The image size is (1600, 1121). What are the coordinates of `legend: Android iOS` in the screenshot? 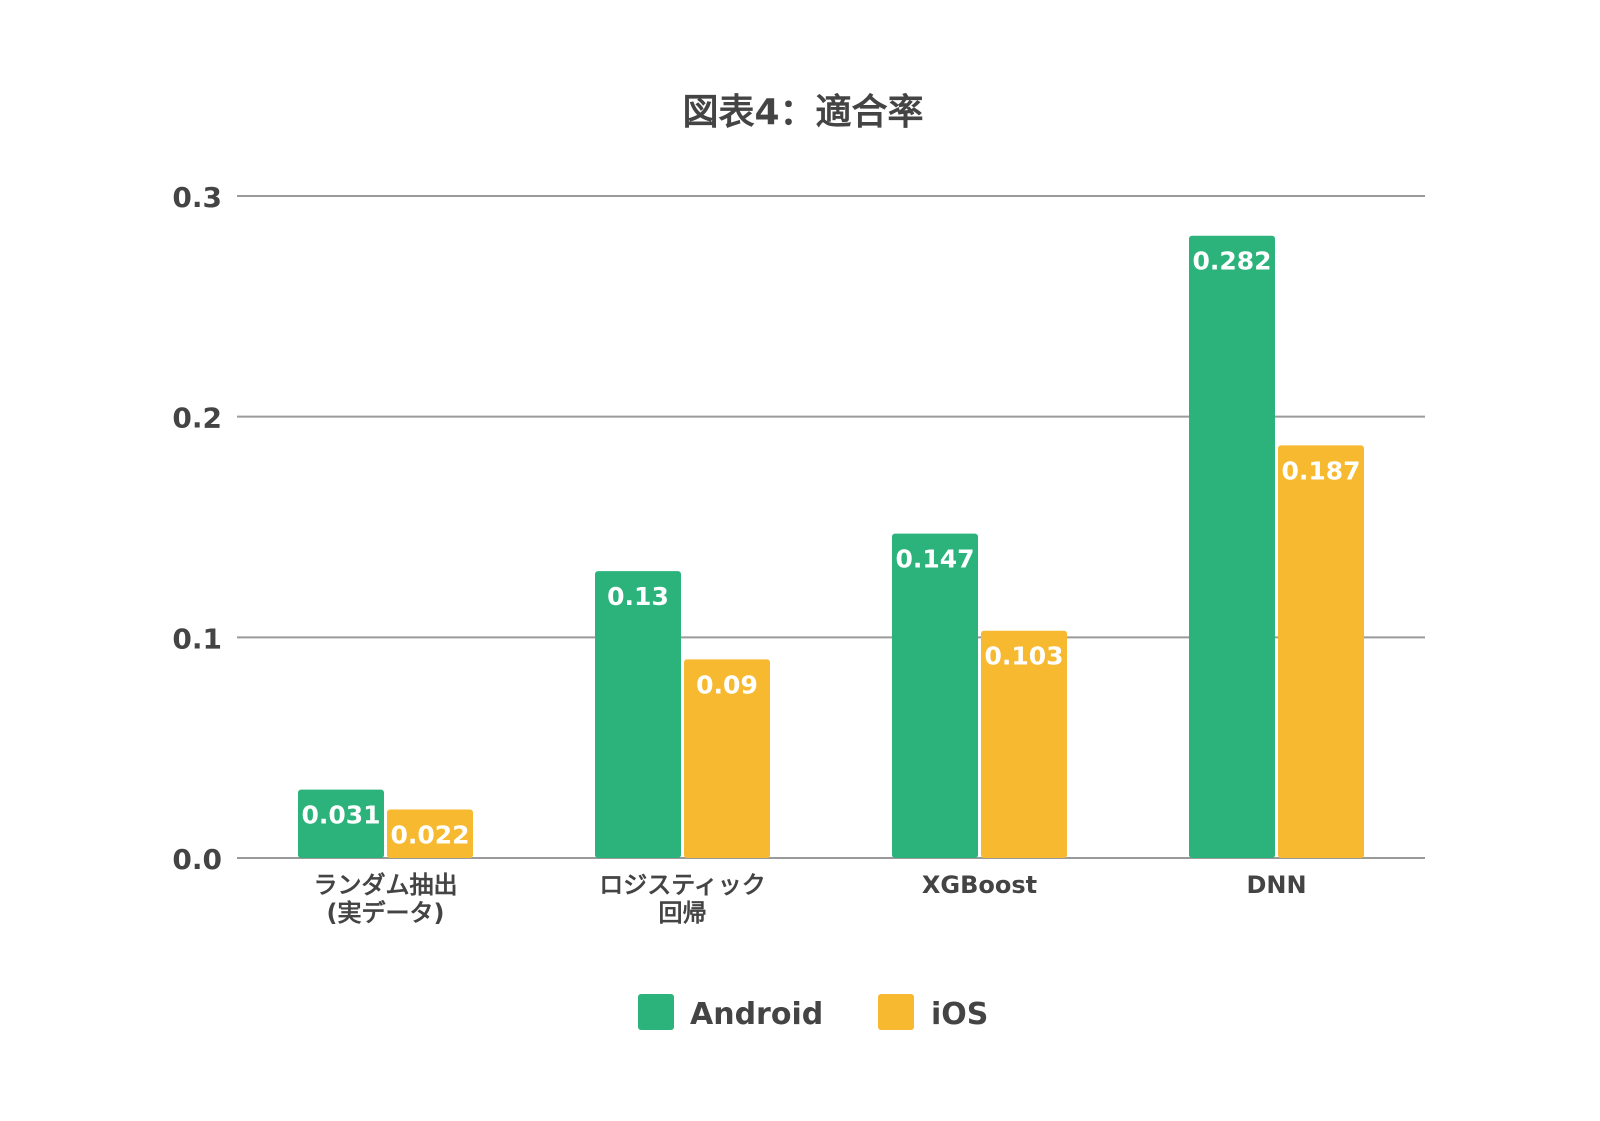 It's located at (813, 1013).